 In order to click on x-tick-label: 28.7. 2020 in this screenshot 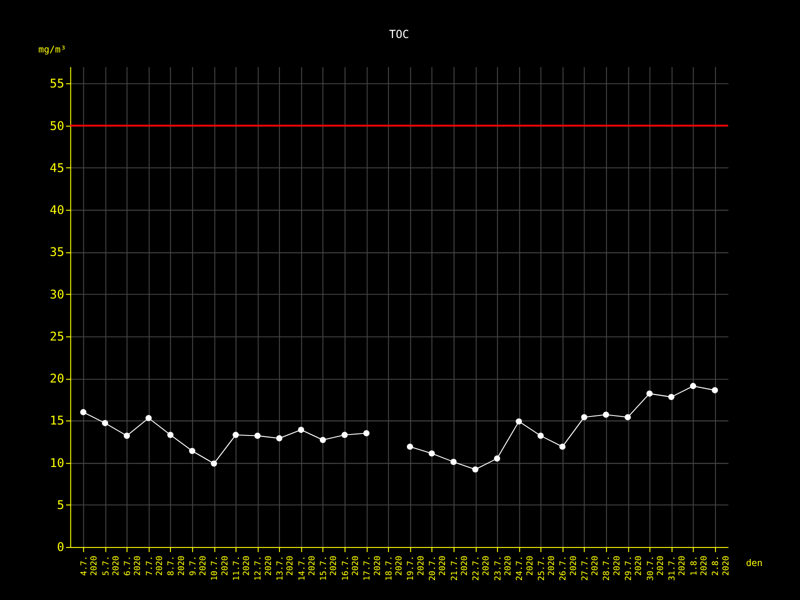, I will do `click(611, 568)`.